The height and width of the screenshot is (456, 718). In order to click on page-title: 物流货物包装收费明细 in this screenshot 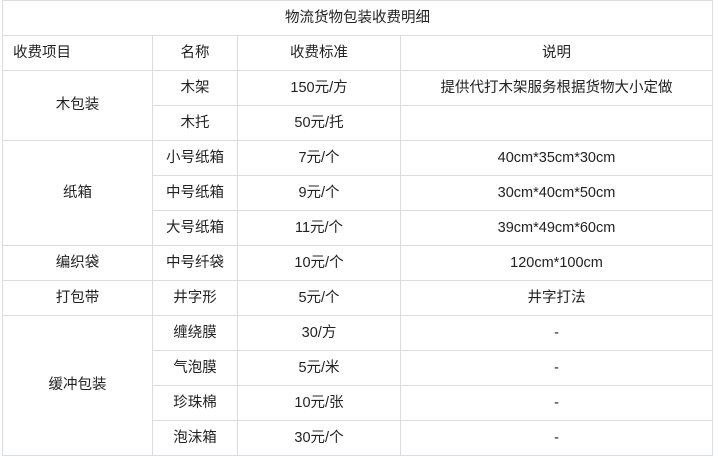, I will do `click(357, 18)`.